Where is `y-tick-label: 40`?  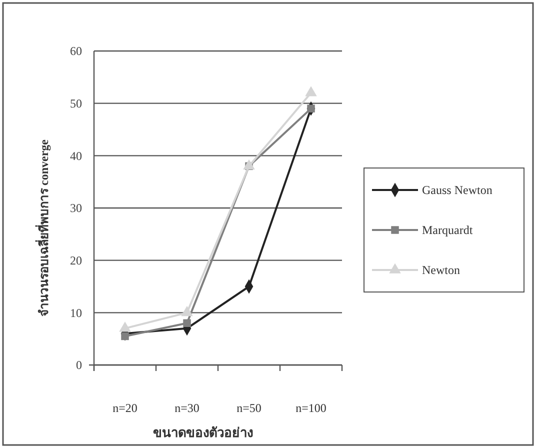
y-tick-label: 40 is located at coordinates (76, 155).